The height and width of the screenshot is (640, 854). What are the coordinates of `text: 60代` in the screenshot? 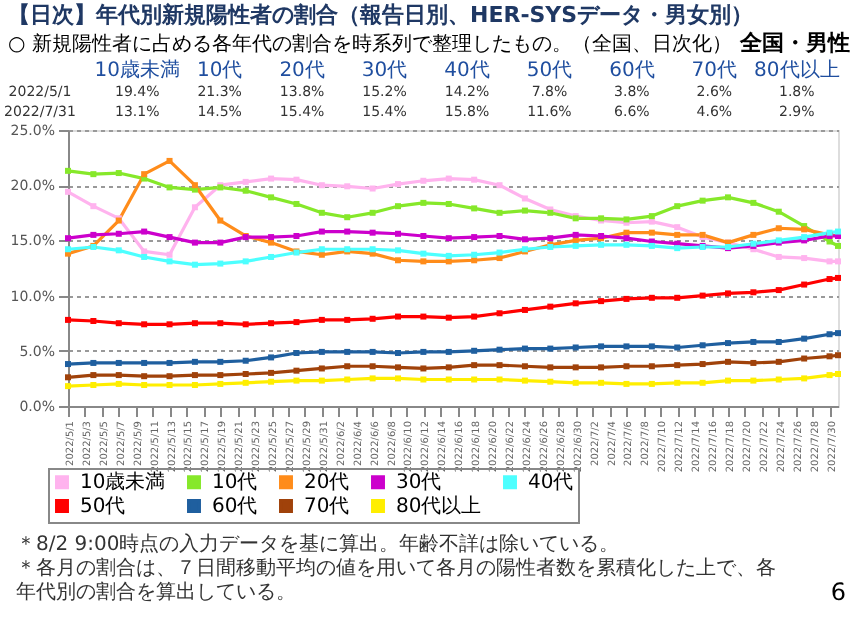 It's located at (632, 71).